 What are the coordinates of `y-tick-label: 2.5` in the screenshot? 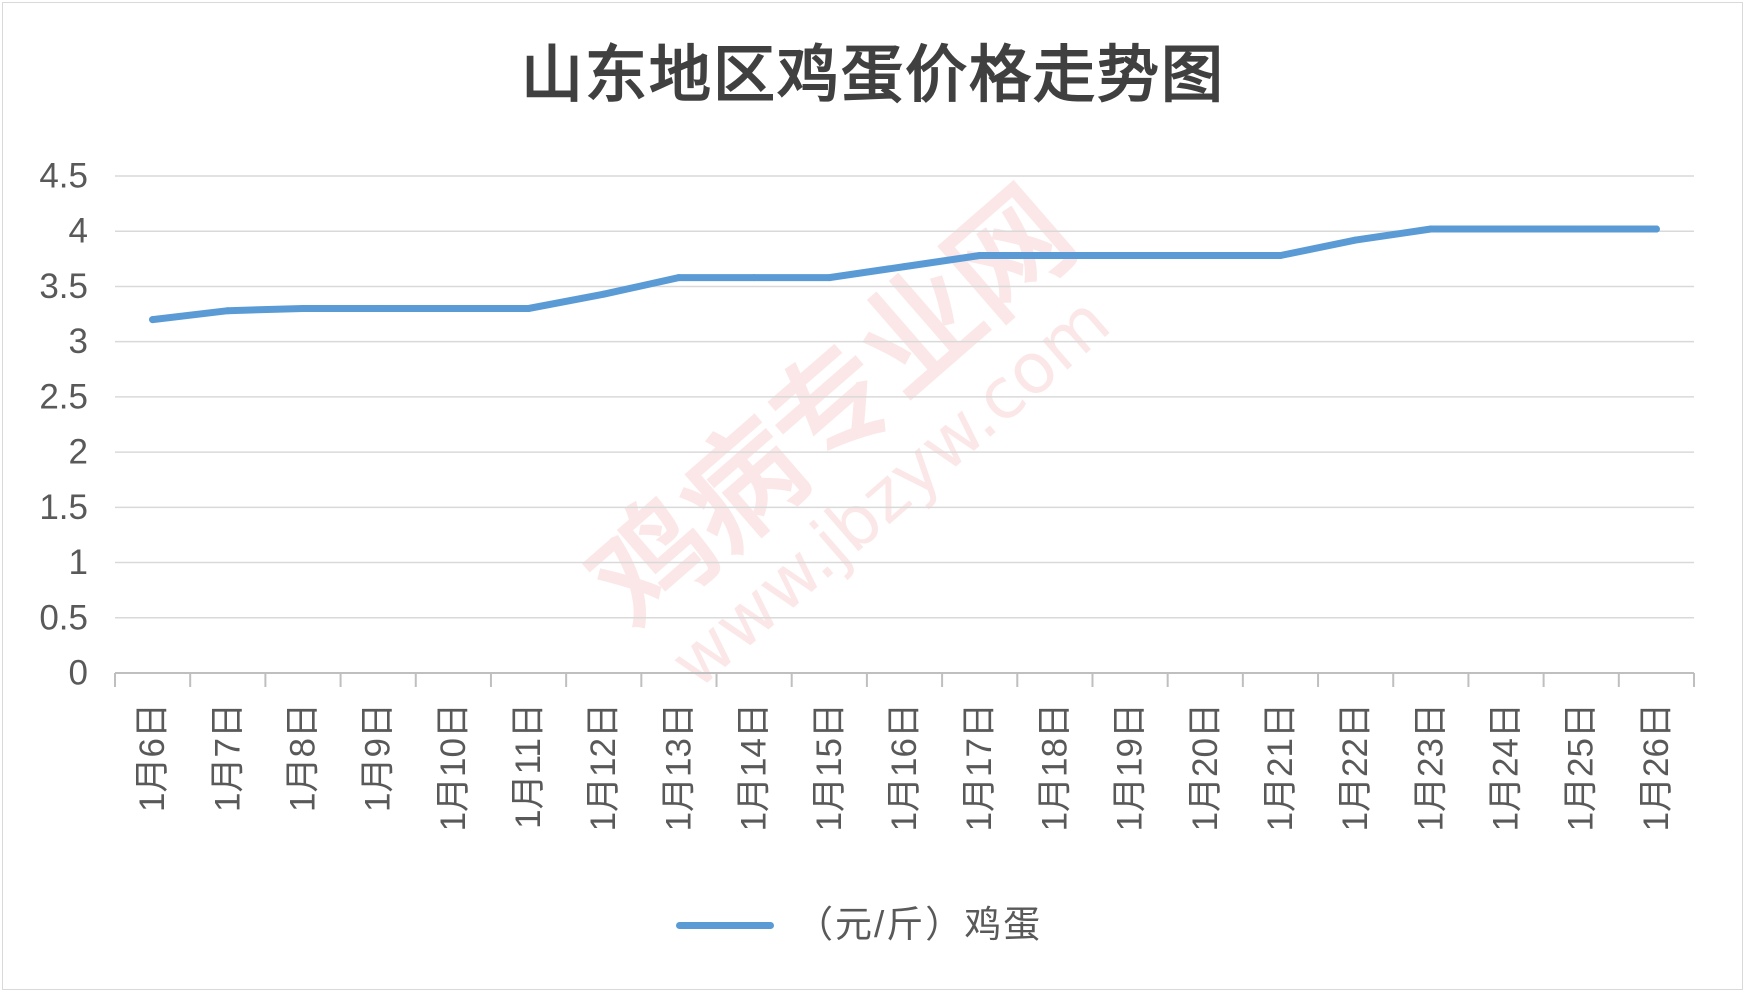 It's located at (63, 396).